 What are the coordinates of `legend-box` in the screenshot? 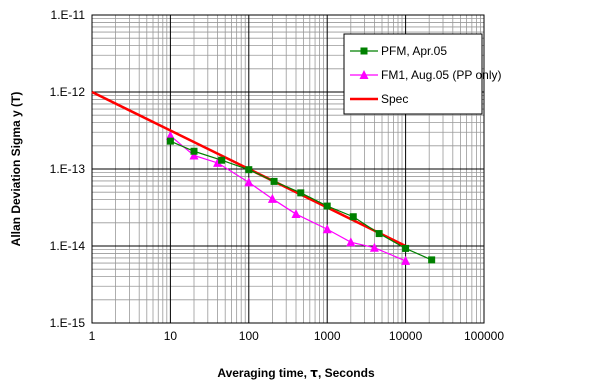 It's located at (413, 74).